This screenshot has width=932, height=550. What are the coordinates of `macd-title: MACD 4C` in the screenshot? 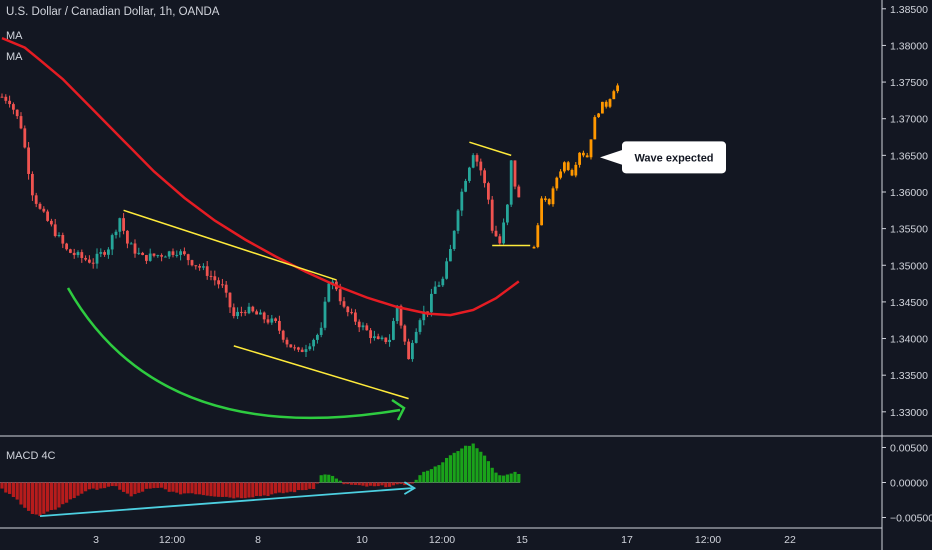 It's located at (31, 456).